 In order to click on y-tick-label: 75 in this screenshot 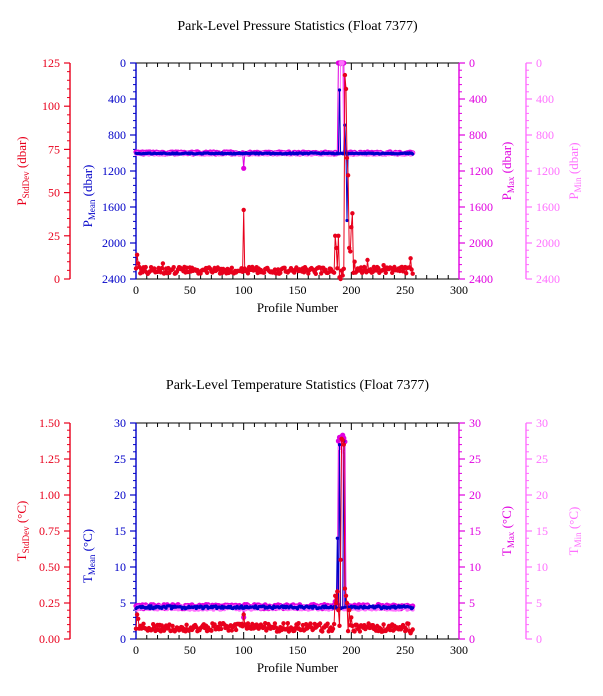, I will do `click(54, 149)`.